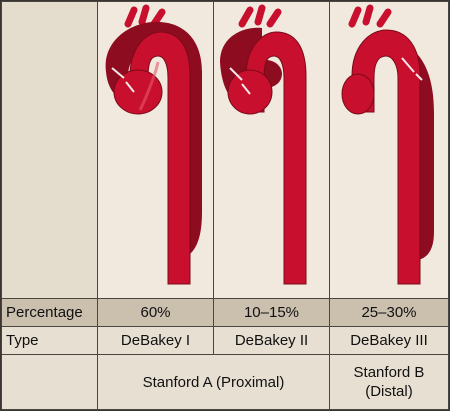 This screenshot has width=450, height=411. Describe the element at coordinates (155, 340) in the screenshot. I see `type-debakey-i: DeBakey I` at that location.